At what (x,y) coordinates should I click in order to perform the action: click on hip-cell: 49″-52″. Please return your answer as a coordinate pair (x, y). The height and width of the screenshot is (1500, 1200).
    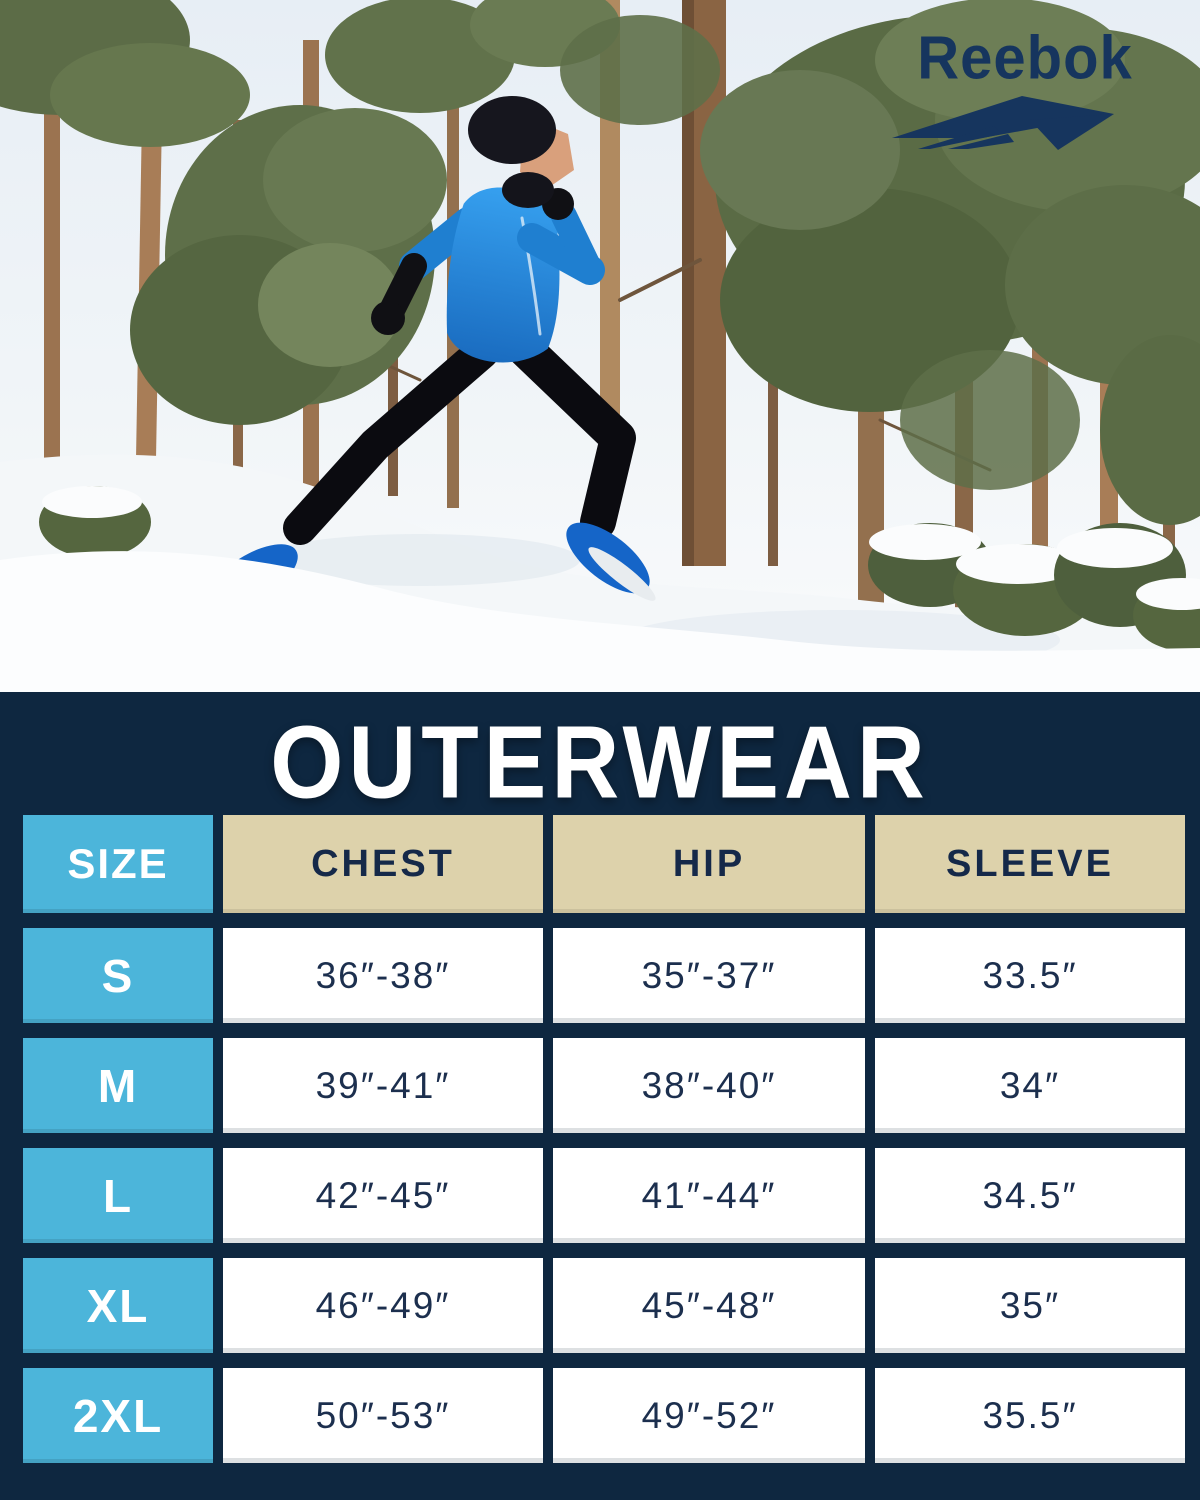
    Looking at the image, I should click on (709, 1415).